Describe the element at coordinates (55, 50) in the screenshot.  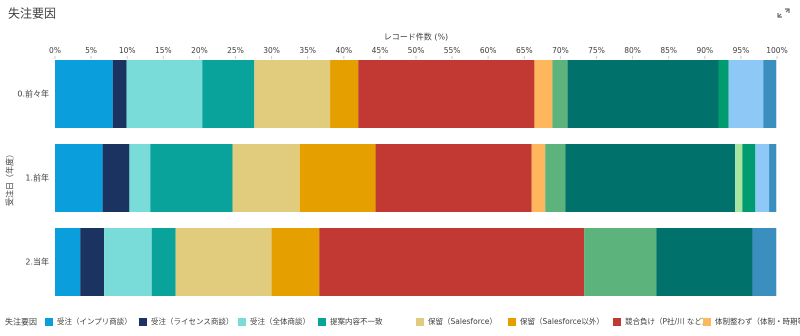
I see `x-tick-label: 0%` at that location.